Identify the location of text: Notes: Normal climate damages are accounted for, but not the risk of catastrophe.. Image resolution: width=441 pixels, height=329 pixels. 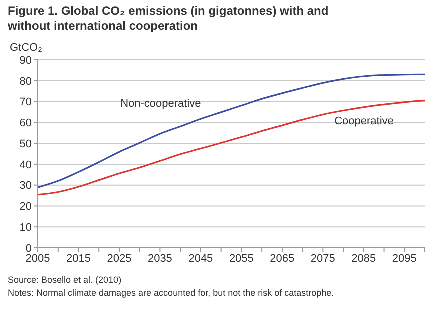
(172, 293).